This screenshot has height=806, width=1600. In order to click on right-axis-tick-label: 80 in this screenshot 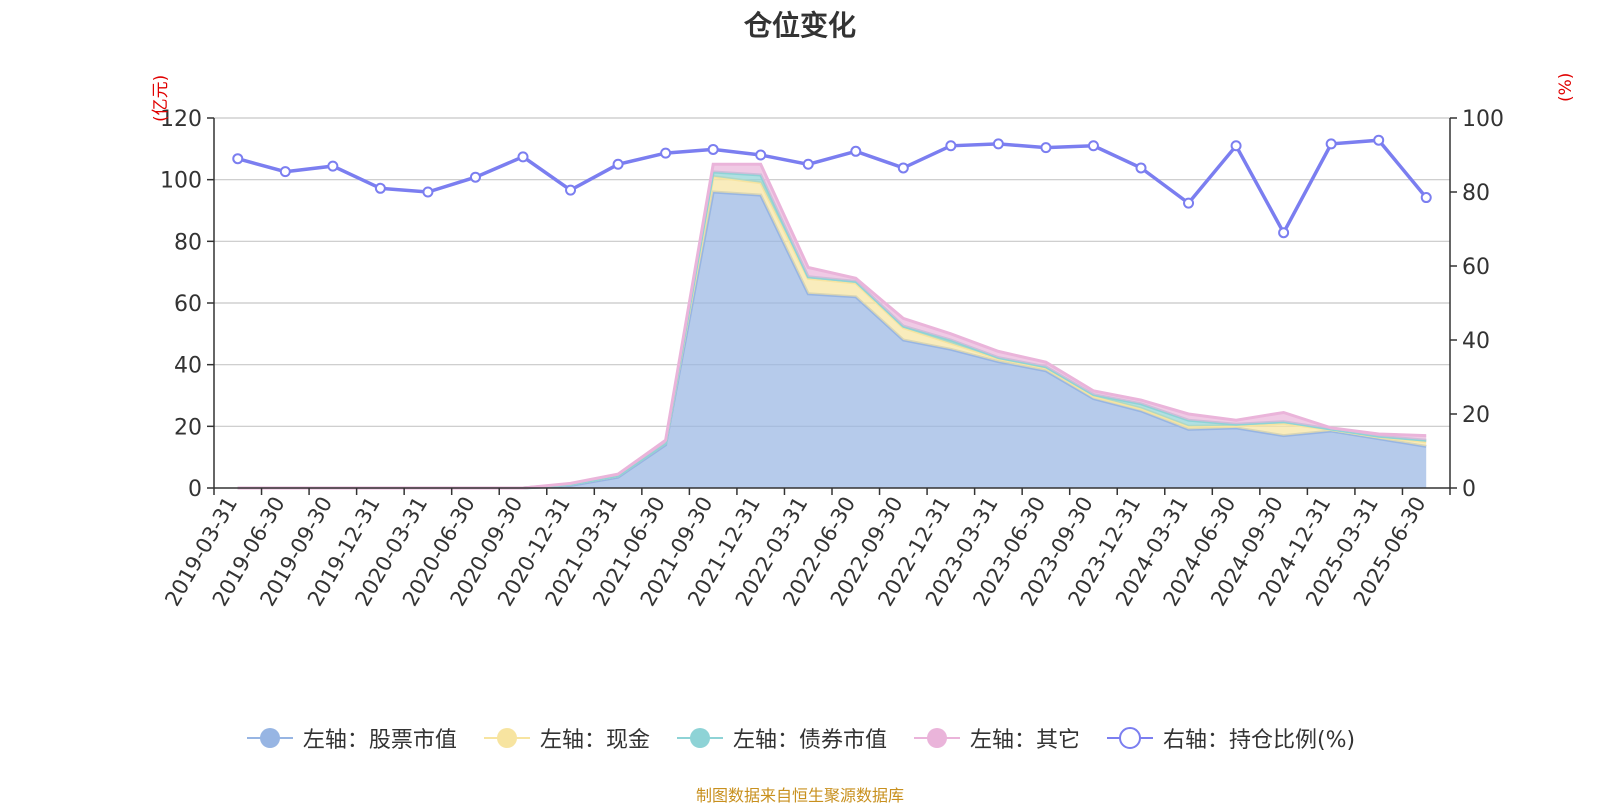, I will do `click(1476, 193)`.